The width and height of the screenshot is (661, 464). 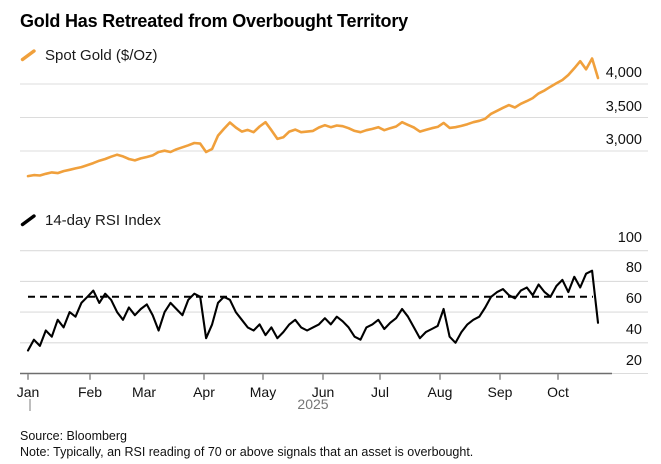 What do you see at coordinates (204, 392) in the screenshot?
I see `x-tick-label: Apr` at bounding box center [204, 392].